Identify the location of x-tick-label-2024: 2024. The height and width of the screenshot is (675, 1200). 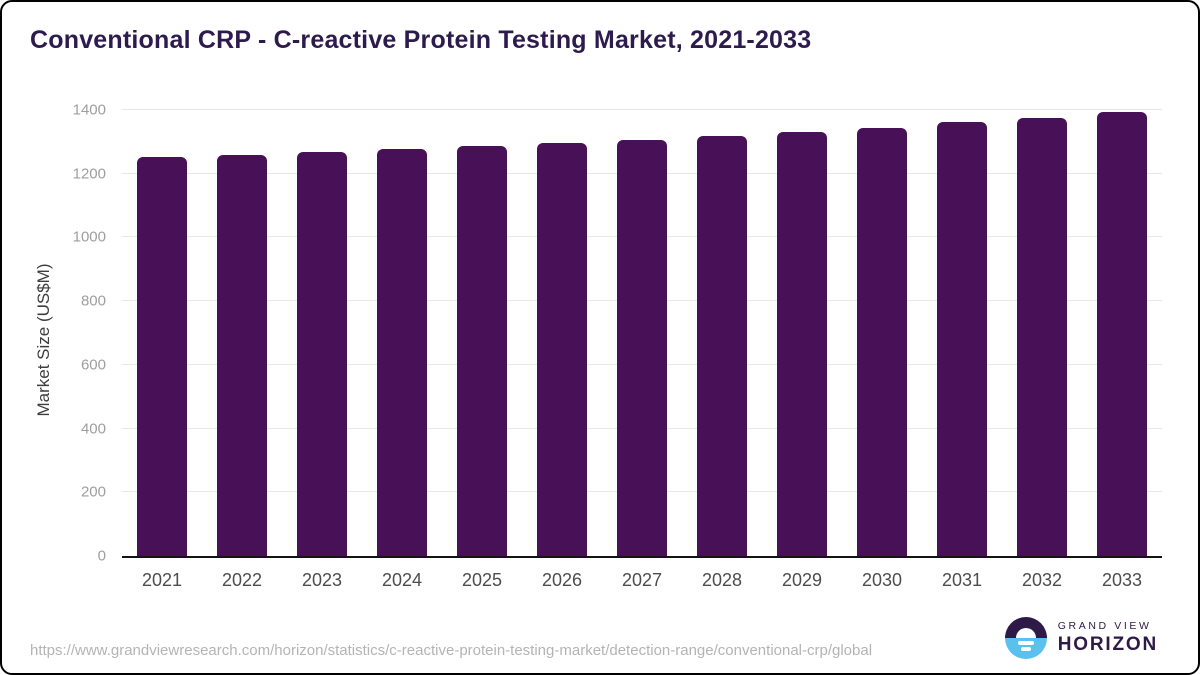
(402, 580).